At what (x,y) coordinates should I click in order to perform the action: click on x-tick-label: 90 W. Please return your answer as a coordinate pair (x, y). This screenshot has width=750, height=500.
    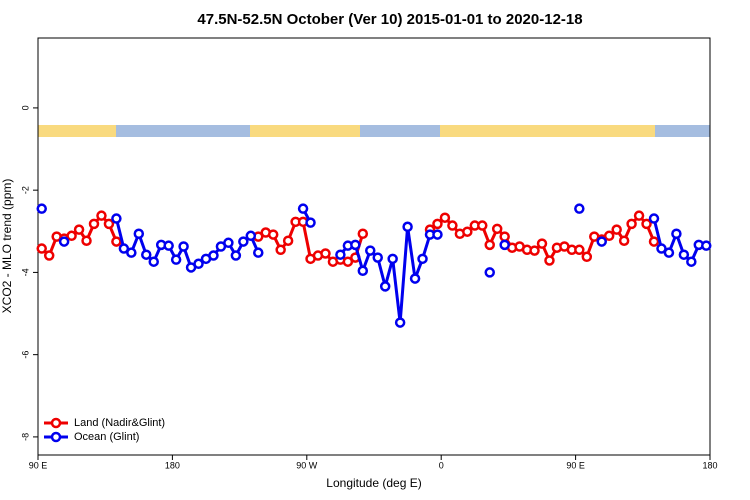
    Looking at the image, I should click on (307, 465).